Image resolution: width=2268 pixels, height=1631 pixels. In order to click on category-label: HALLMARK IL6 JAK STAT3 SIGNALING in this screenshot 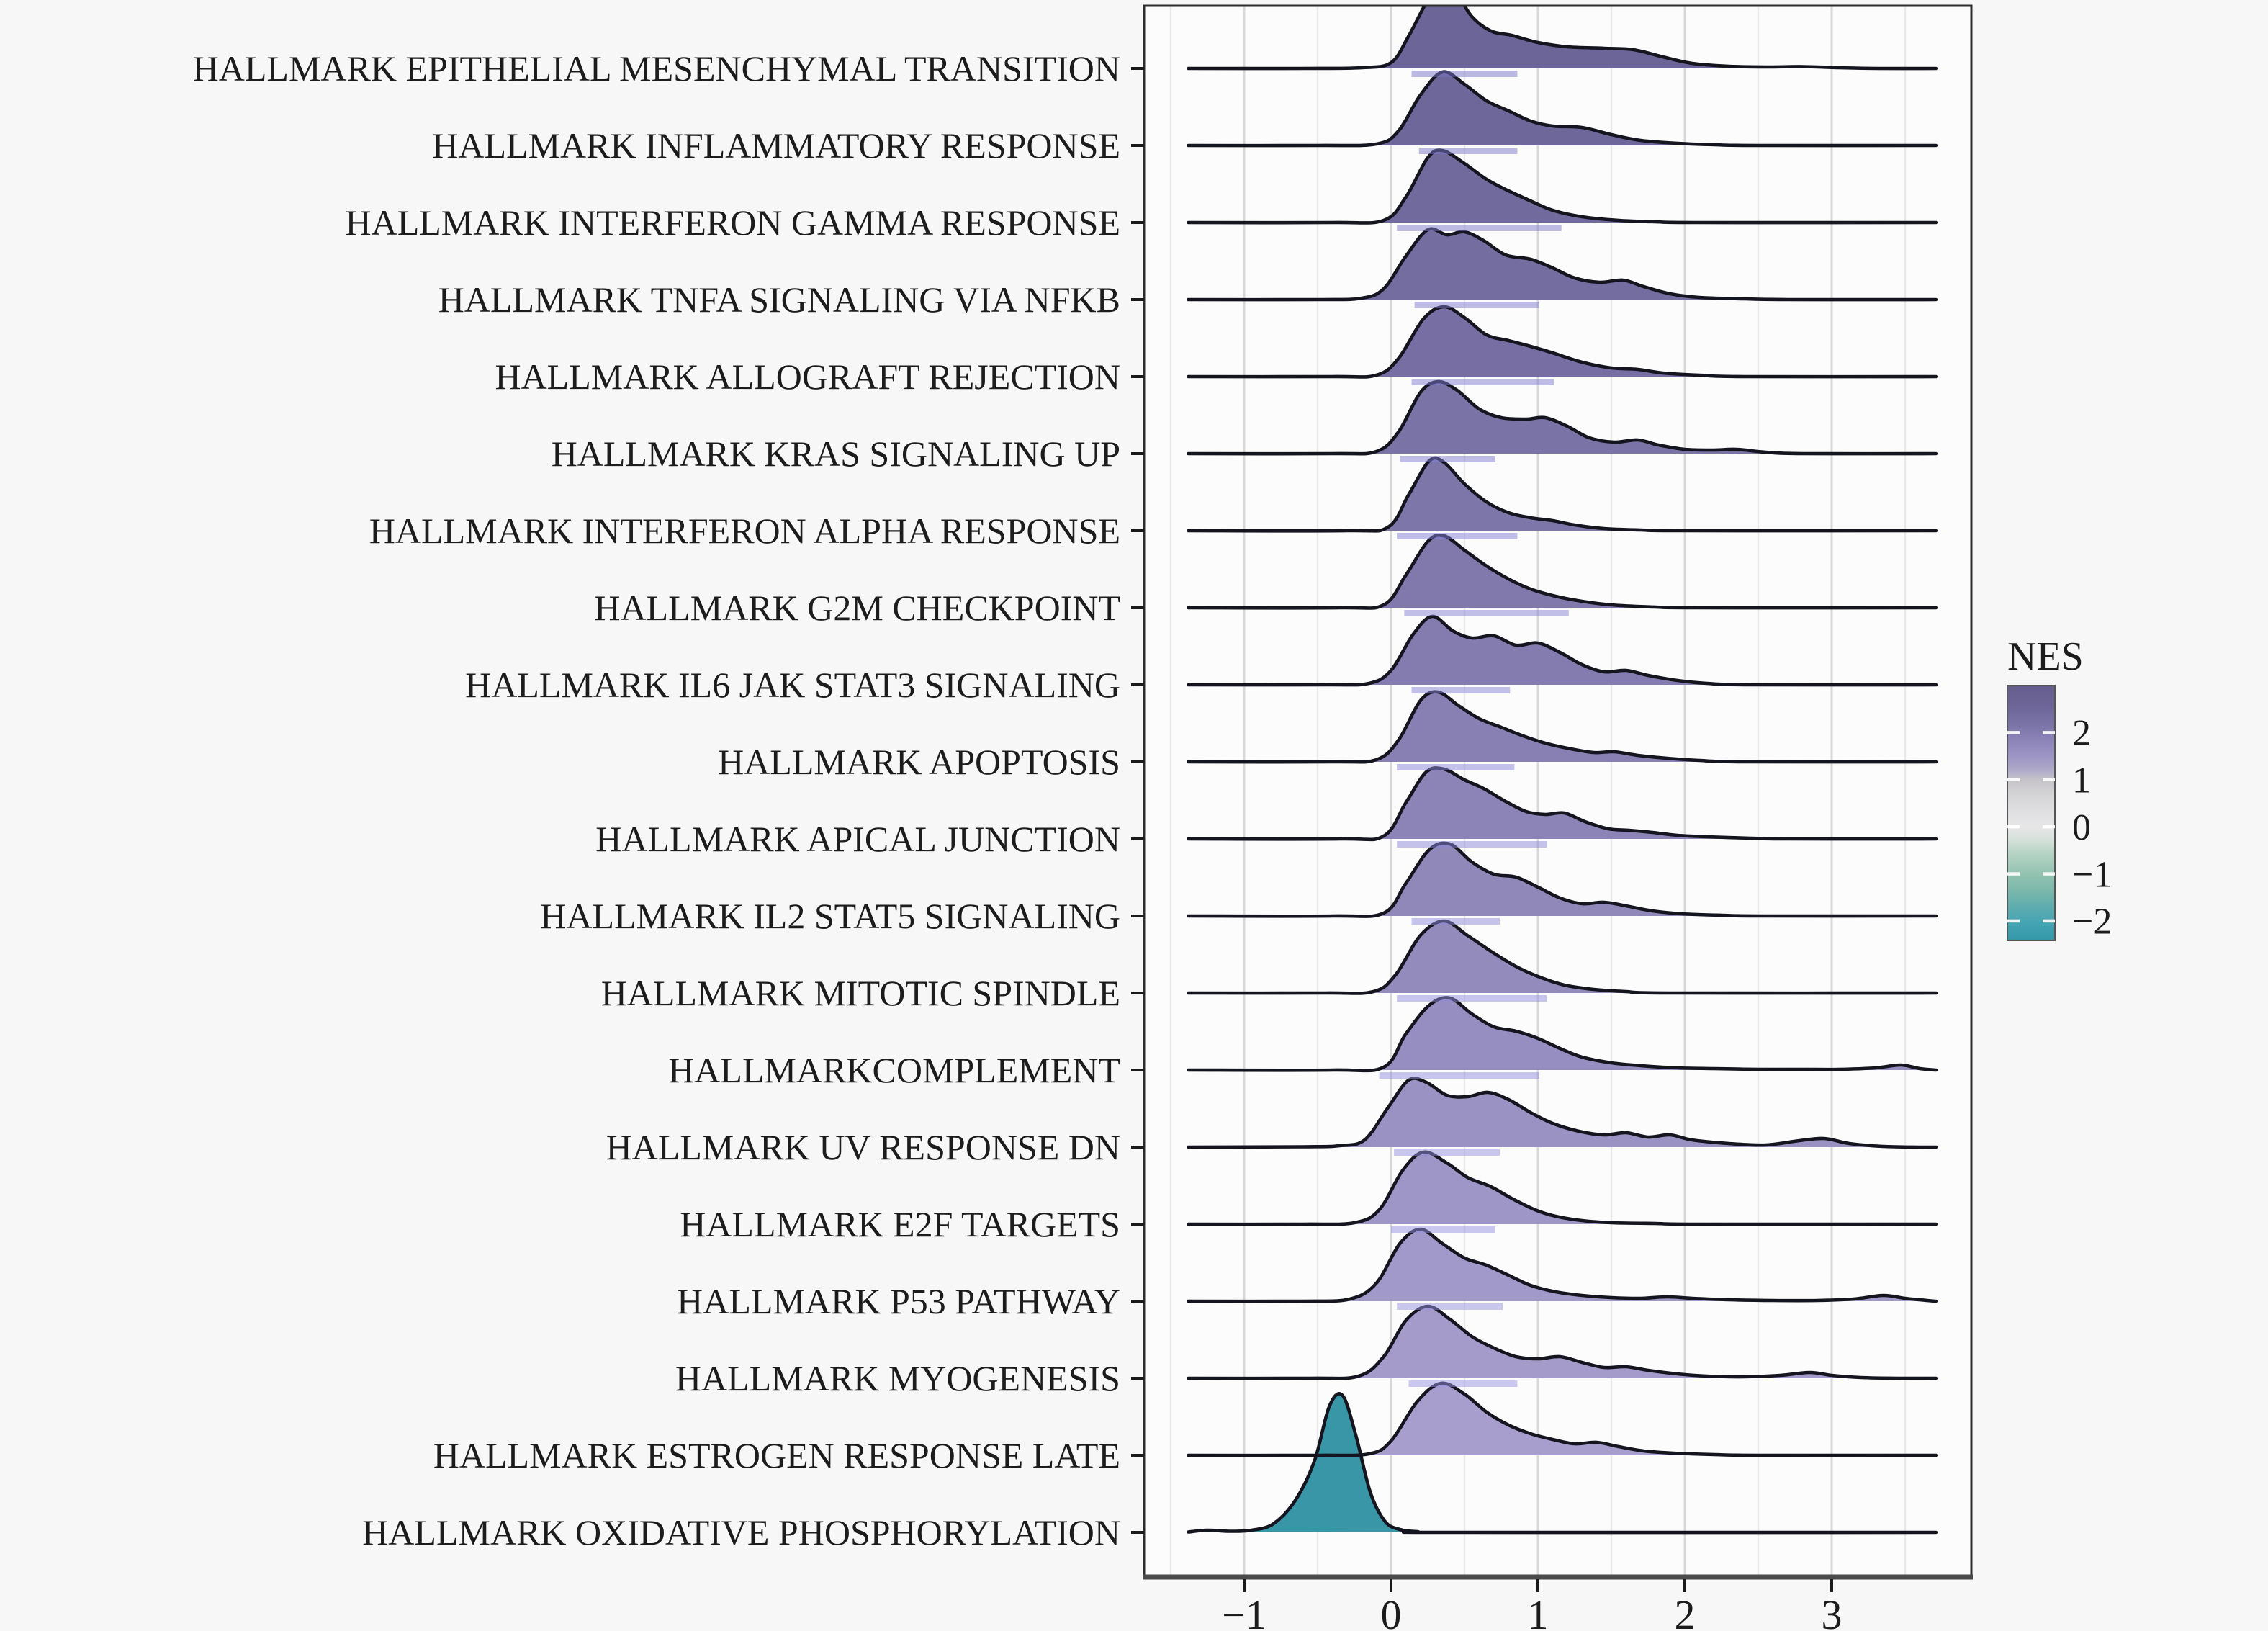, I will do `click(792, 685)`.